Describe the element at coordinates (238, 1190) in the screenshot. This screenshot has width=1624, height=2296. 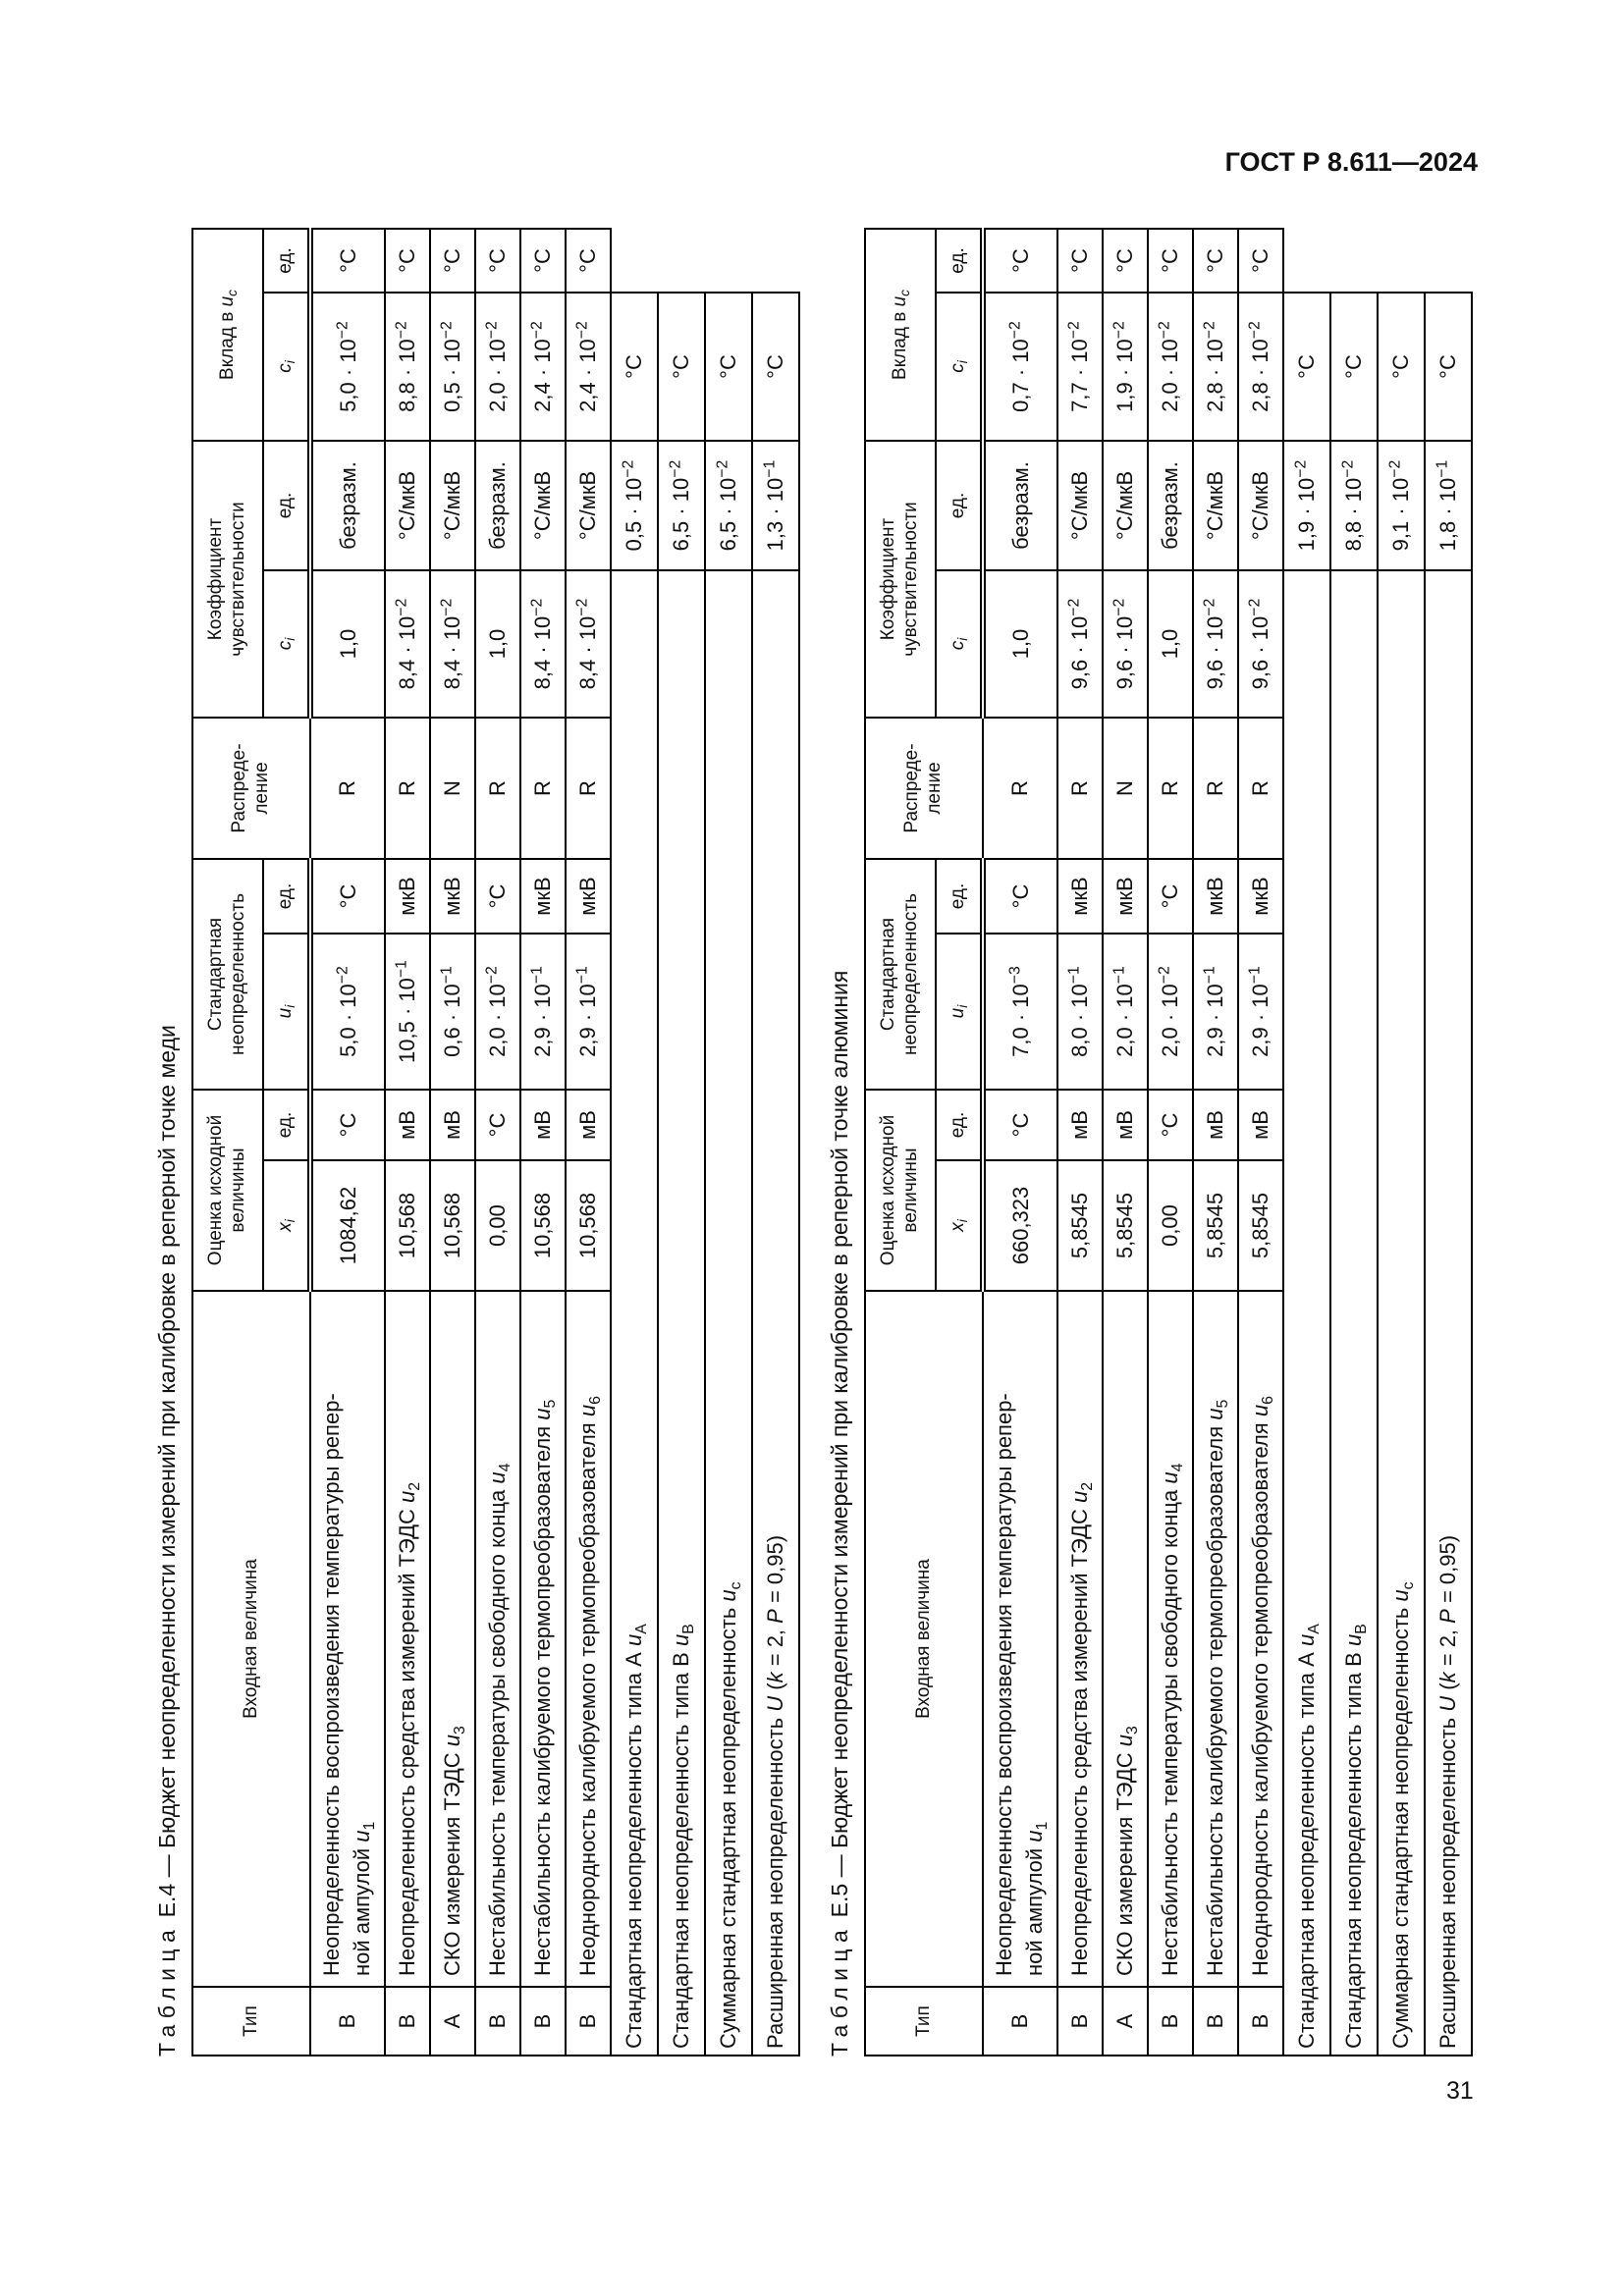
I see `text-segment: величины` at that location.